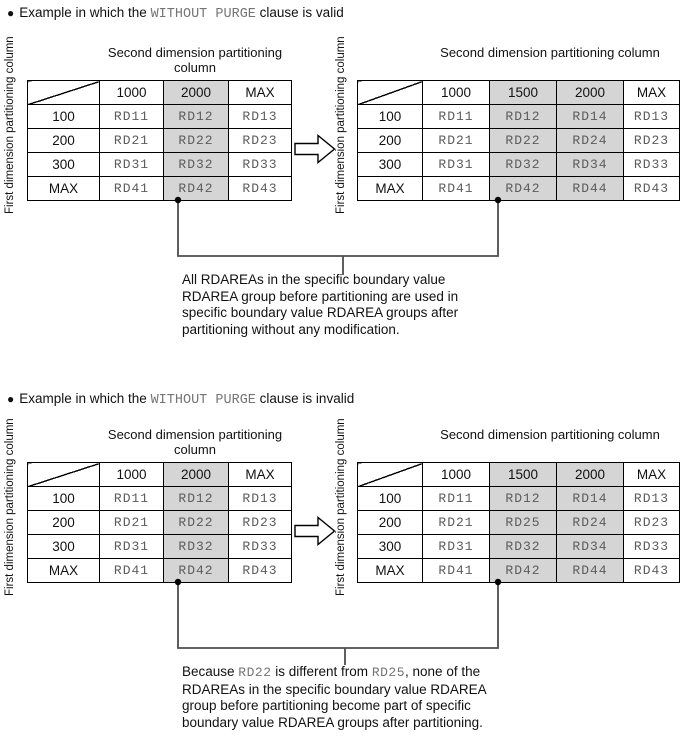 The image size is (681, 739). Describe the element at coordinates (550, 52) in the screenshot. I see `second-dimension-label-after: Second dimension partitioning column` at that location.